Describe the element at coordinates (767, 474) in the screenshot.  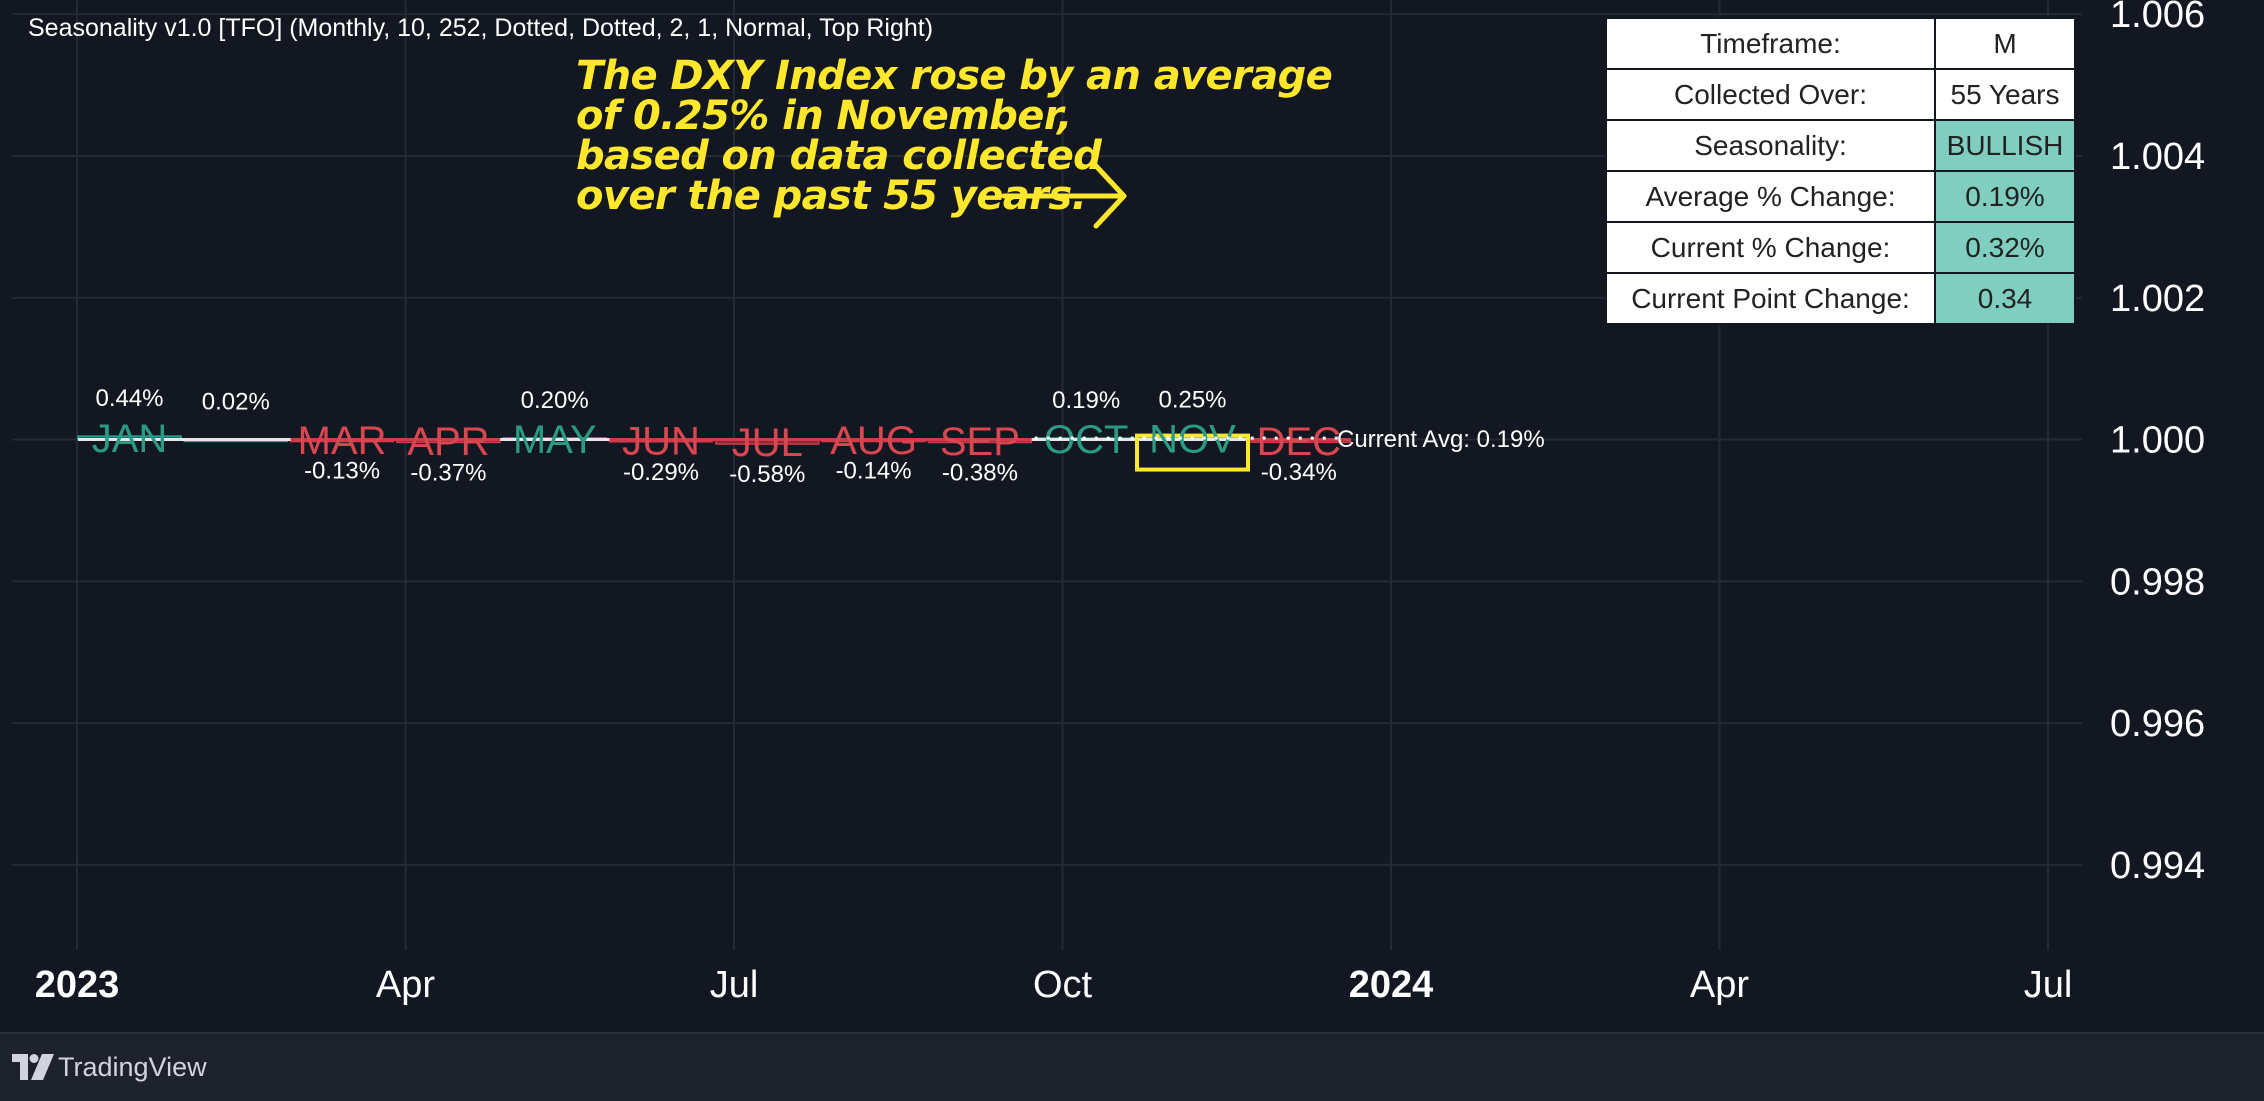
I see `bar-value-label: -0.58%` at that location.